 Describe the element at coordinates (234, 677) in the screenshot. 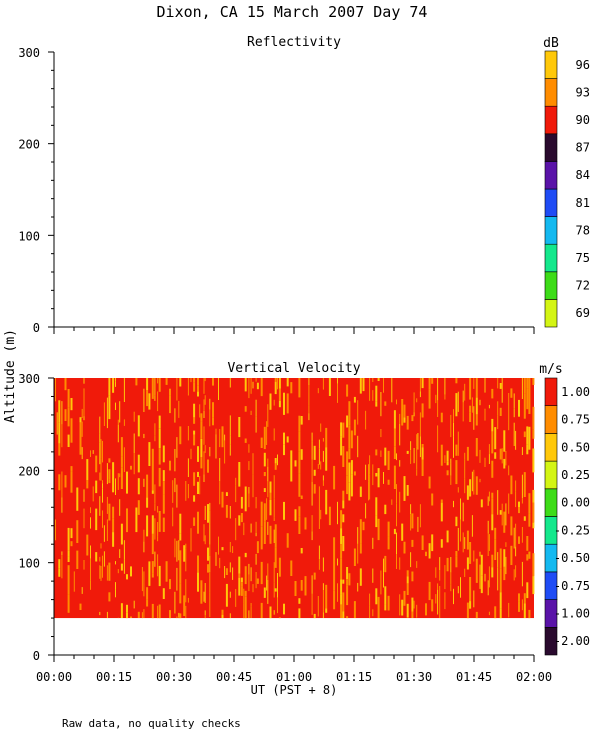

I see `x-tick-label: 00:45` at that location.